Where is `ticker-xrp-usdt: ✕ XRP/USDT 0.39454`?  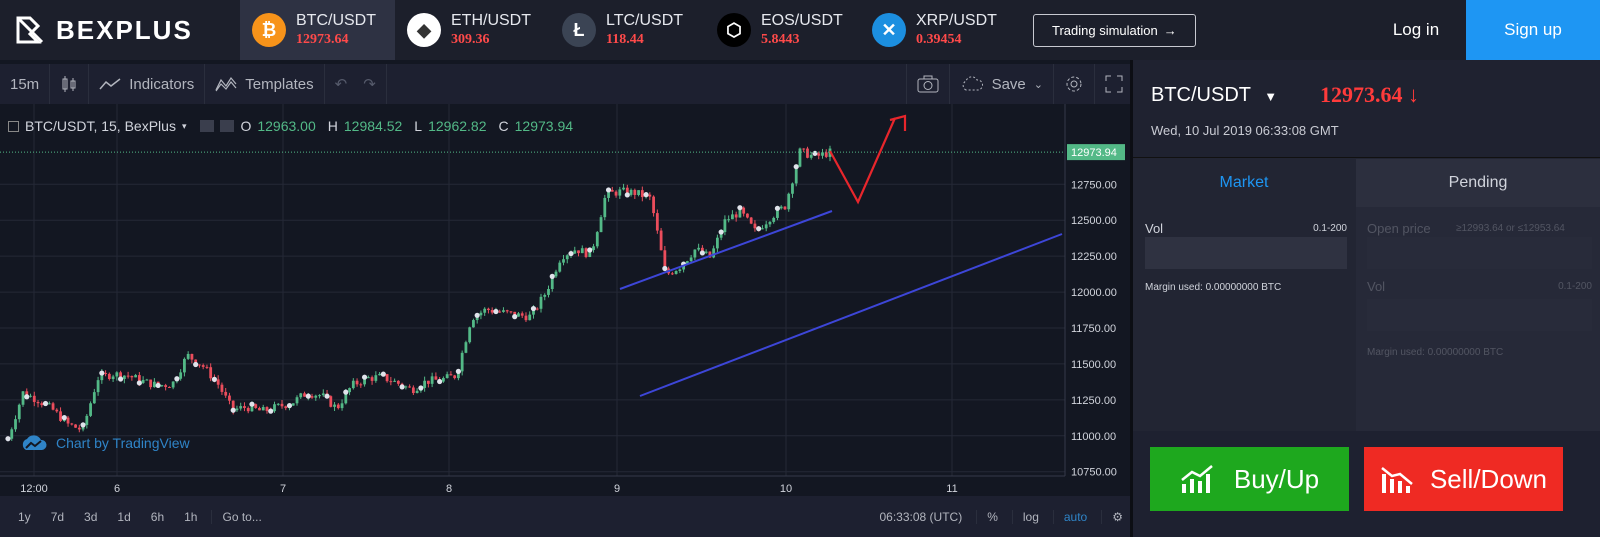
ticker-xrp-usdt: ✕ XRP/USDT 0.39454 is located at coordinates (937, 30).